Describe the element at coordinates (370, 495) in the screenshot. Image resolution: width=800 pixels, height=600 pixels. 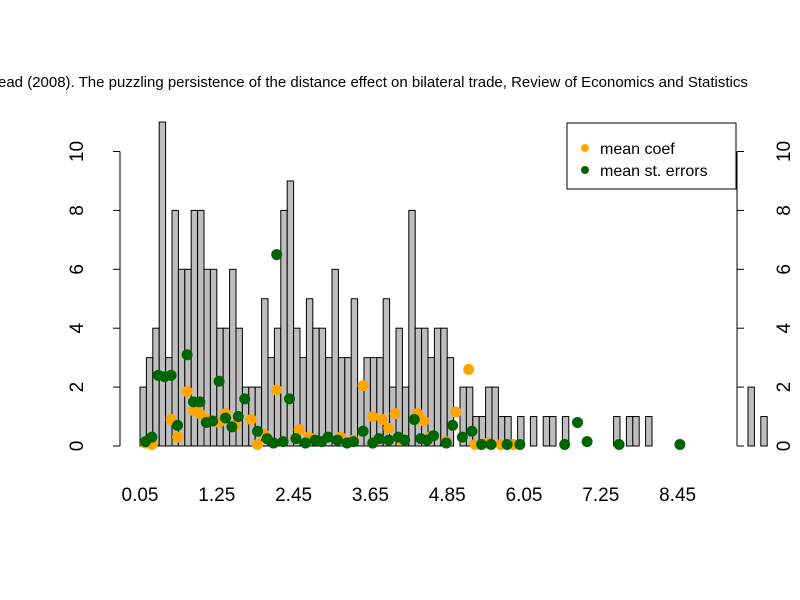
I see `x-tick-label: 3.65` at that location.